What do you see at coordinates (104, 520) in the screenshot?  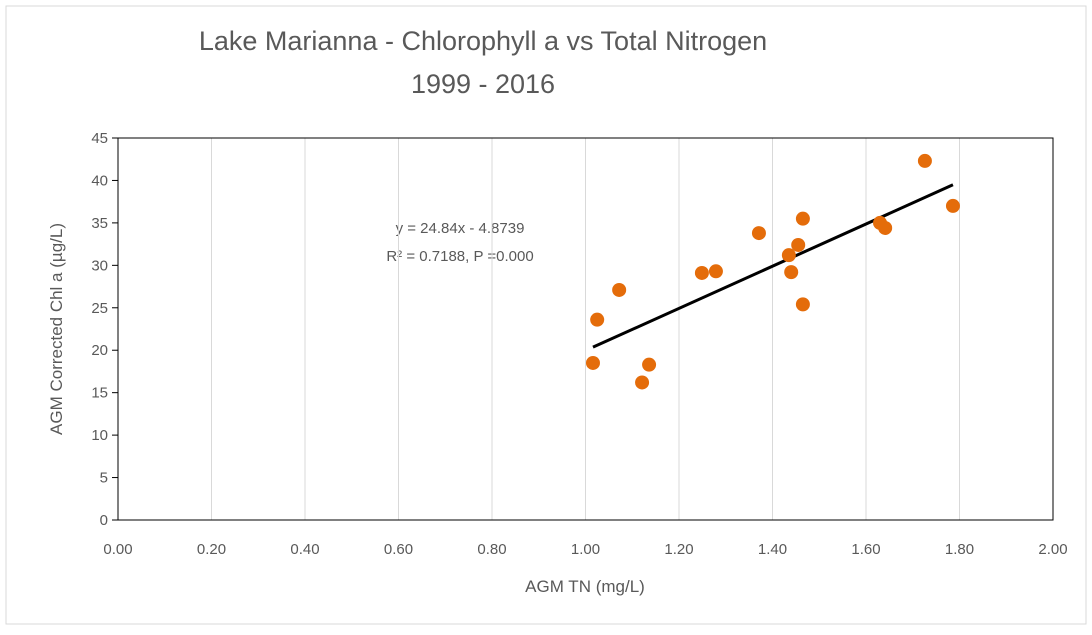 I see `y-tick-label: 0` at bounding box center [104, 520].